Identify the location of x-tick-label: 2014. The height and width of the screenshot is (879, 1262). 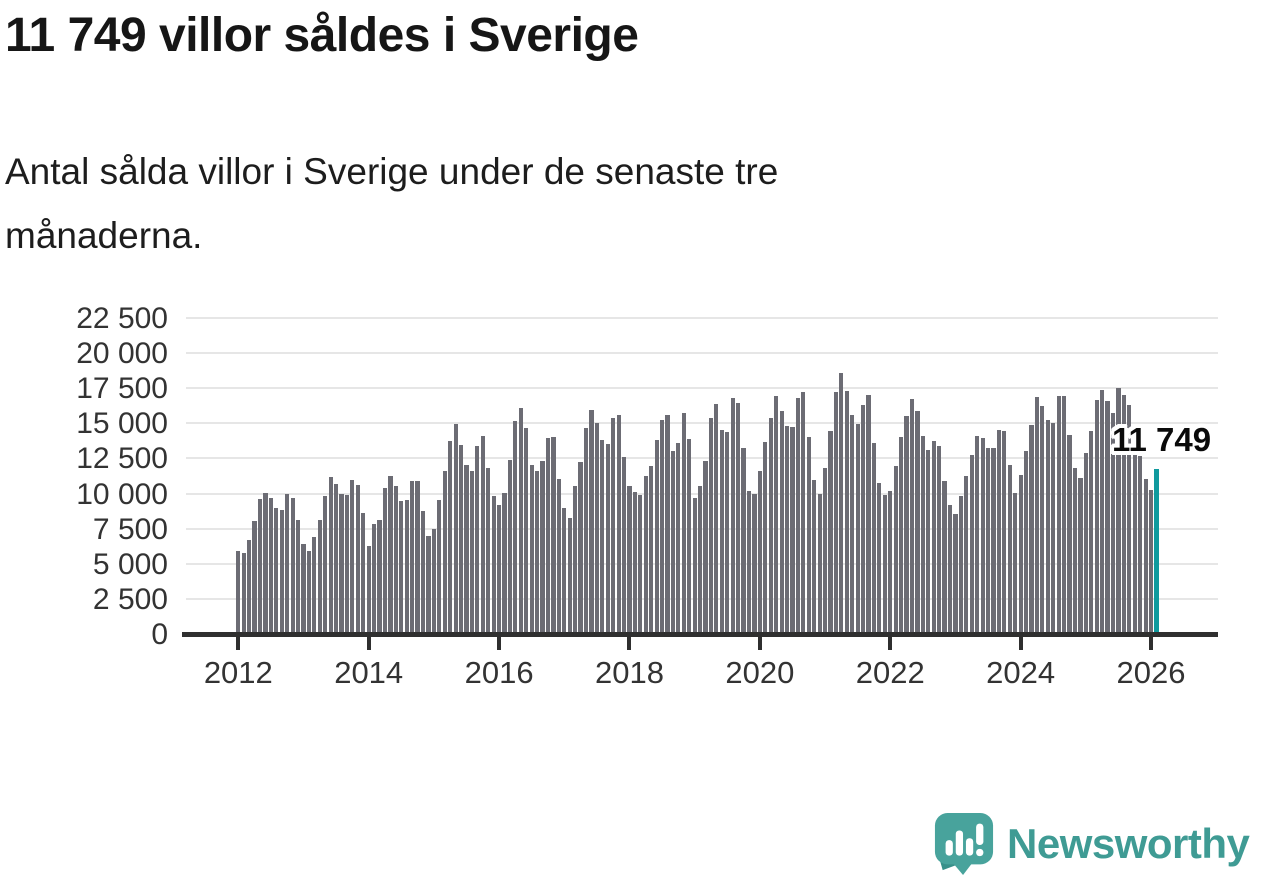
(369, 672).